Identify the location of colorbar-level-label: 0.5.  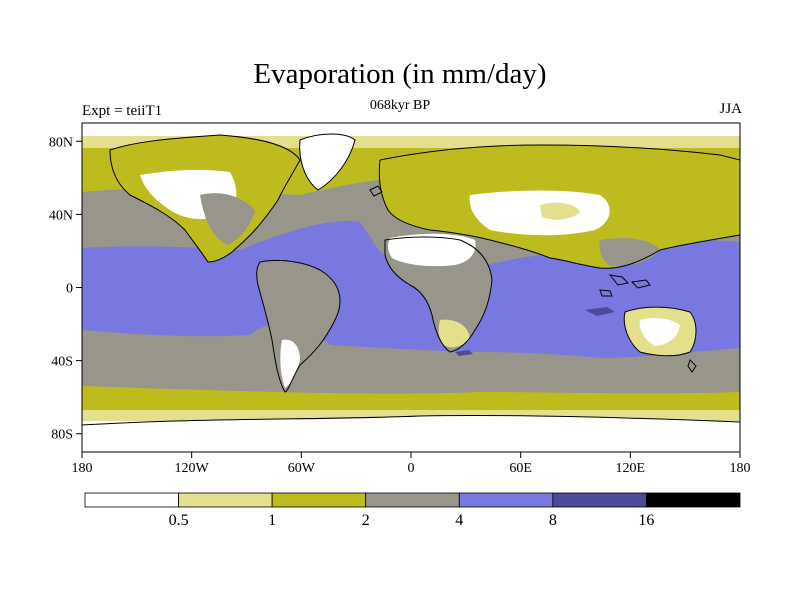
(179, 520).